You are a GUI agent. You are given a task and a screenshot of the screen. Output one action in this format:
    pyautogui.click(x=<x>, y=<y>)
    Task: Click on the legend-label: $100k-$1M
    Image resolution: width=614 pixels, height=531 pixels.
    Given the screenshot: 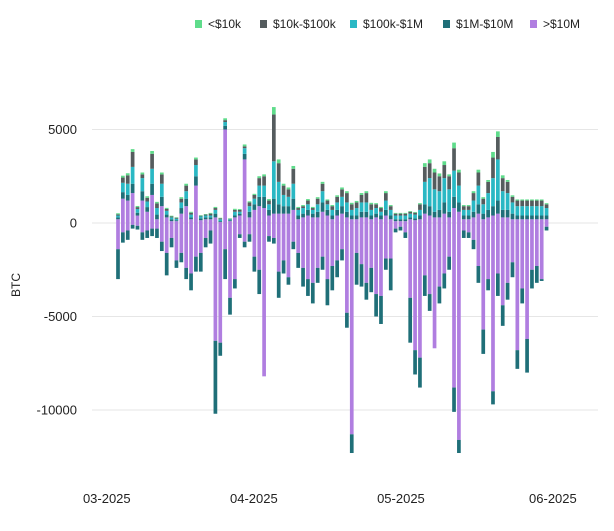 What is the action you would take?
    pyautogui.click(x=393, y=24)
    